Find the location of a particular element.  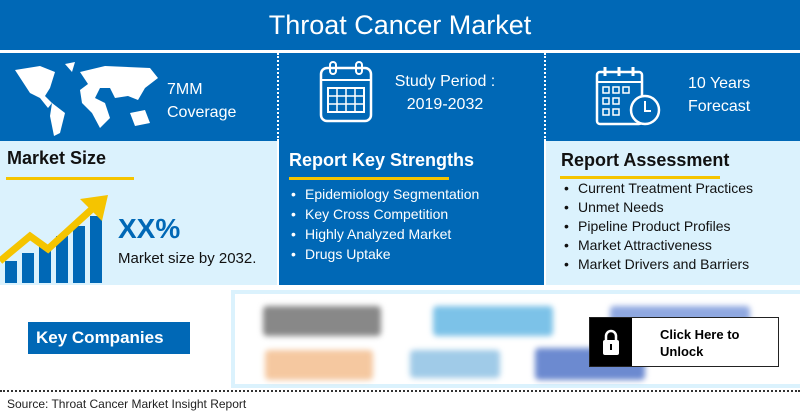

list-item: Key Cross Competition is located at coordinates (385, 214).